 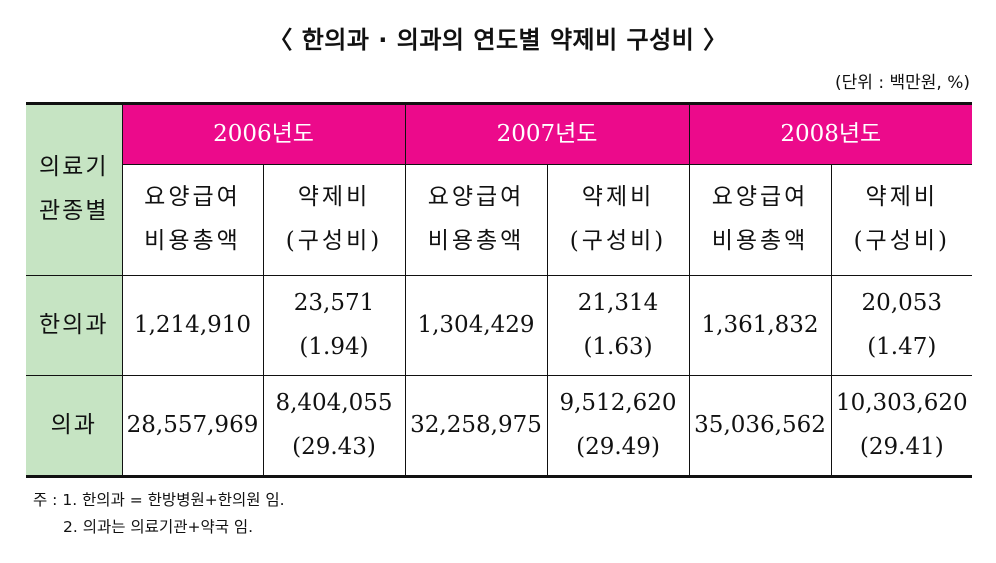 What do you see at coordinates (334, 426) in the screenshot?
I see `drug-cost-cell: 8,404,055 (29.43)` at bounding box center [334, 426].